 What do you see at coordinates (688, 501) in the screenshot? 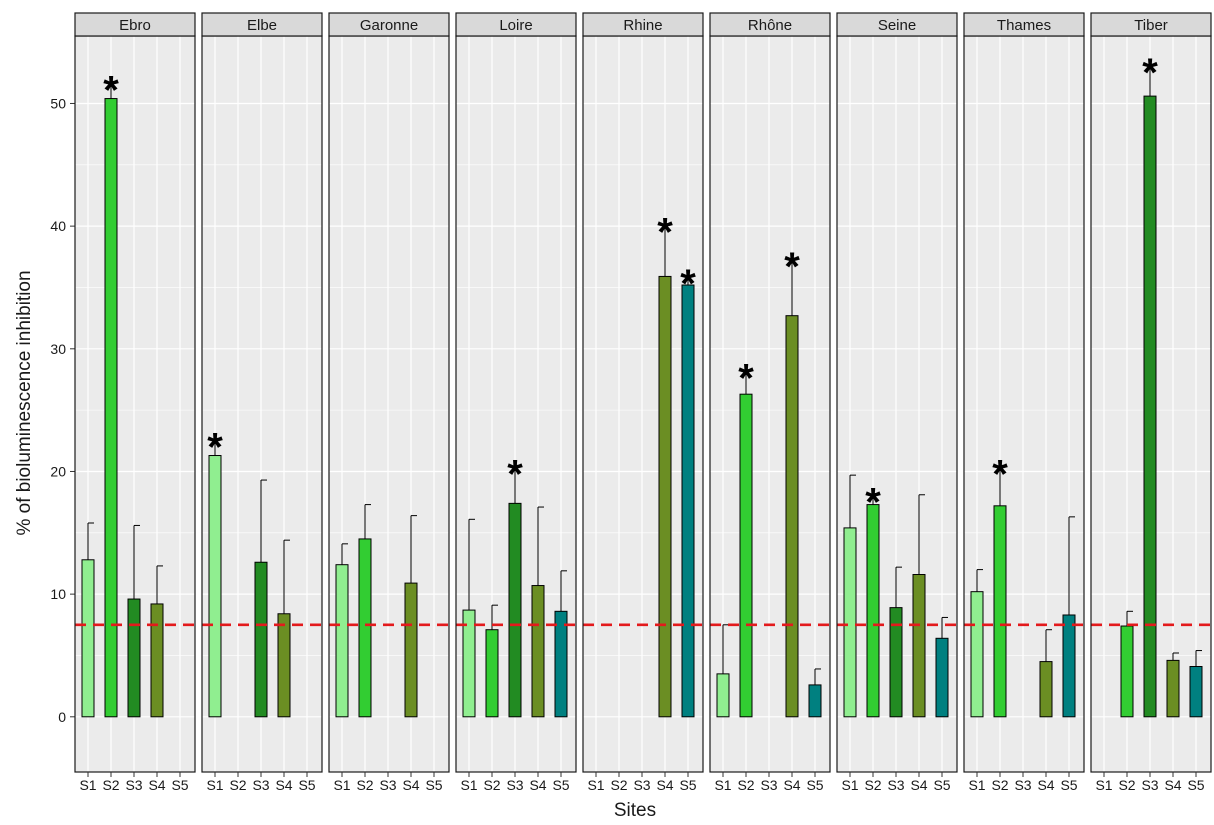
I see `bar-rhine-s5` at bounding box center [688, 501].